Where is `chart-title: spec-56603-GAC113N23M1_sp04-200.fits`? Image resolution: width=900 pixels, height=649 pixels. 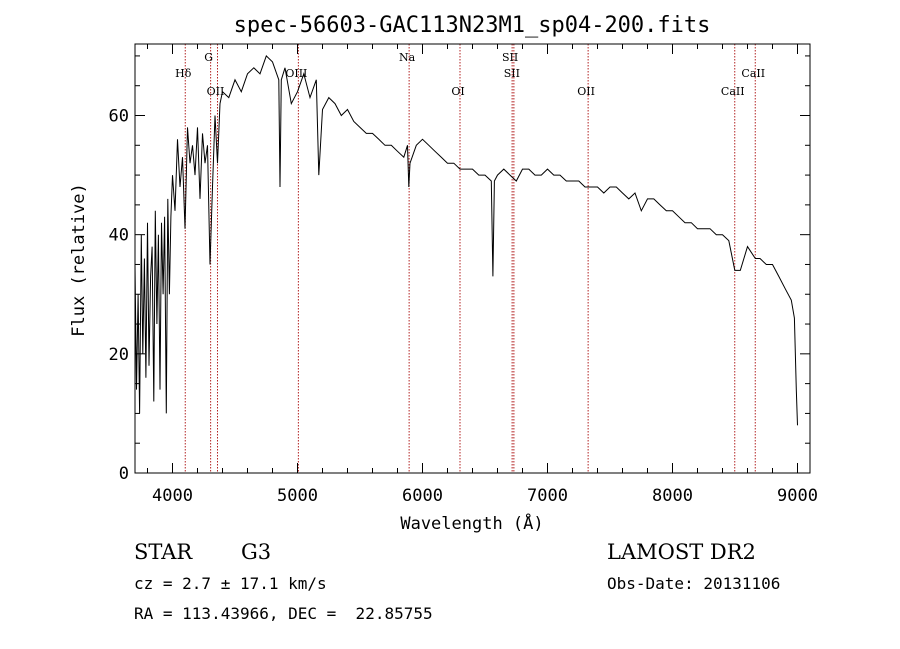
chart-title: spec-56603-GAC113N23M1_sp04-200.fits is located at coordinates (472, 25).